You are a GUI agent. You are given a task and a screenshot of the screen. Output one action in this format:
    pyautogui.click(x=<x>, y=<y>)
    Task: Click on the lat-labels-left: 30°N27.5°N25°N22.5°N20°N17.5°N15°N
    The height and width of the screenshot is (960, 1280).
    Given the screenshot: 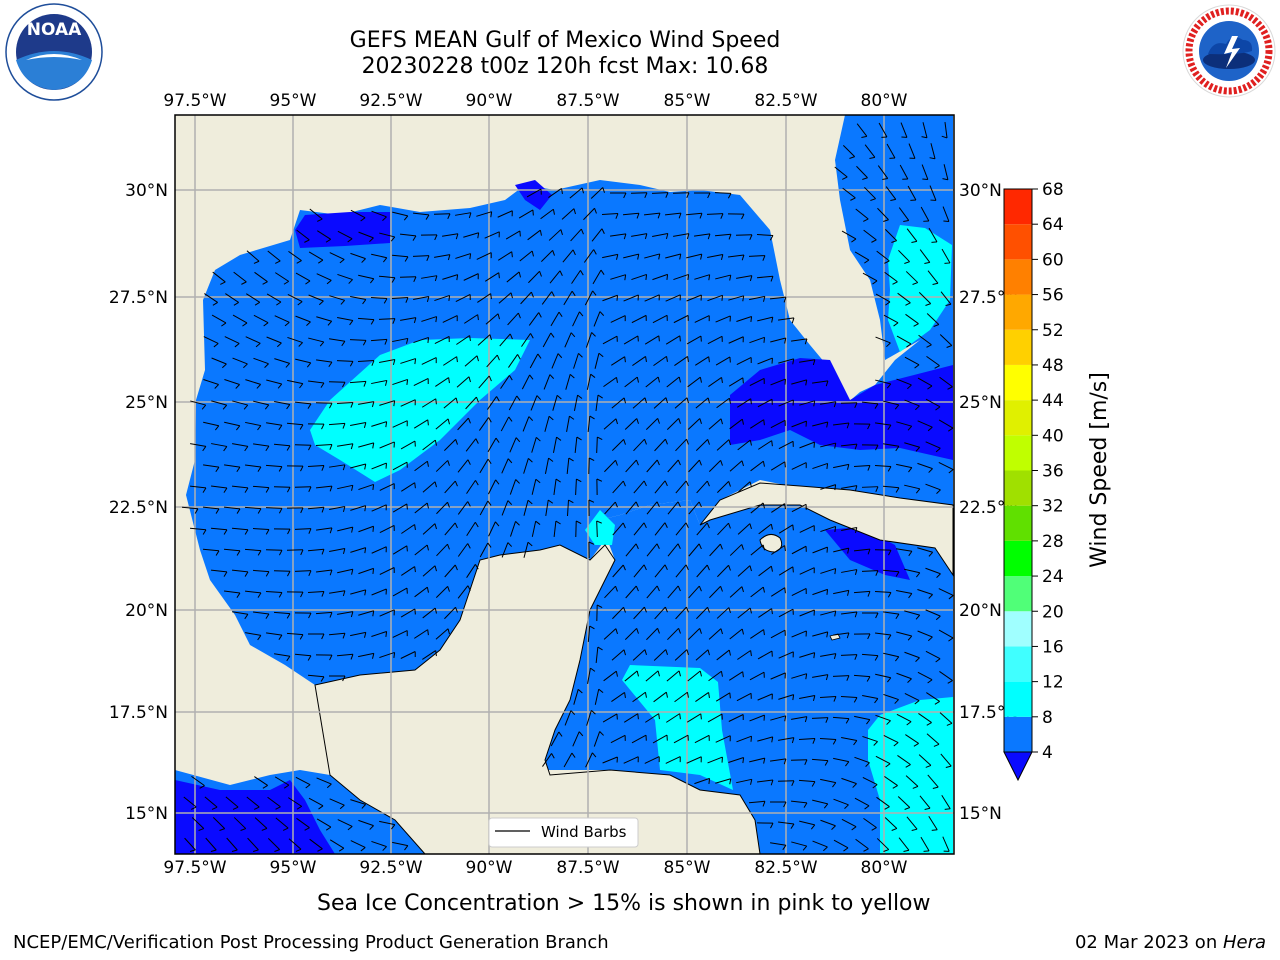 What is the action you would take?
    pyautogui.click(x=138, y=502)
    